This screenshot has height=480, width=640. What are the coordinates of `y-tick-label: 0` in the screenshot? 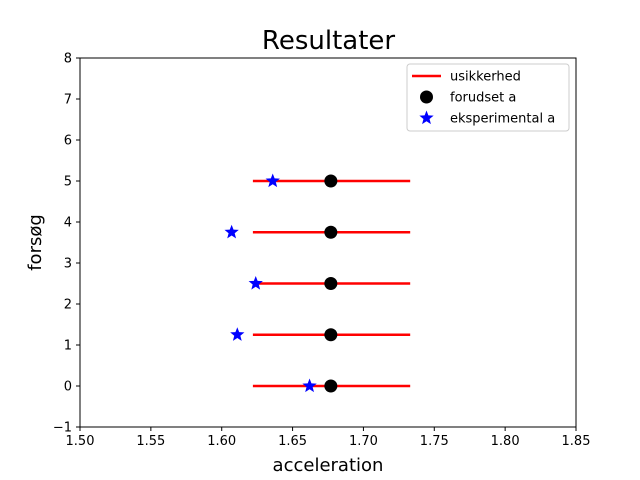 It's located at (68, 387).